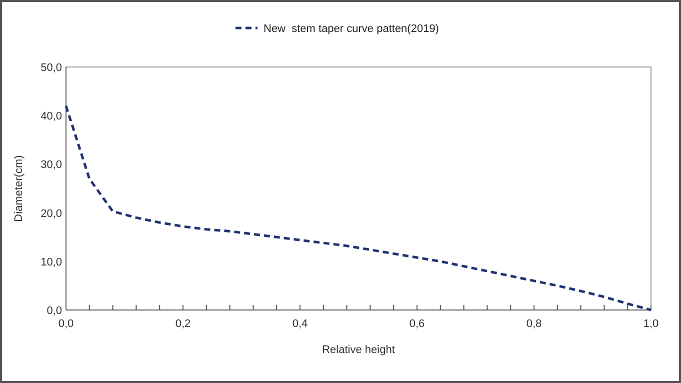  Describe the element at coordinates (358, 350) in the screenshot. I see `x-axis-title: Relative height` at that location.